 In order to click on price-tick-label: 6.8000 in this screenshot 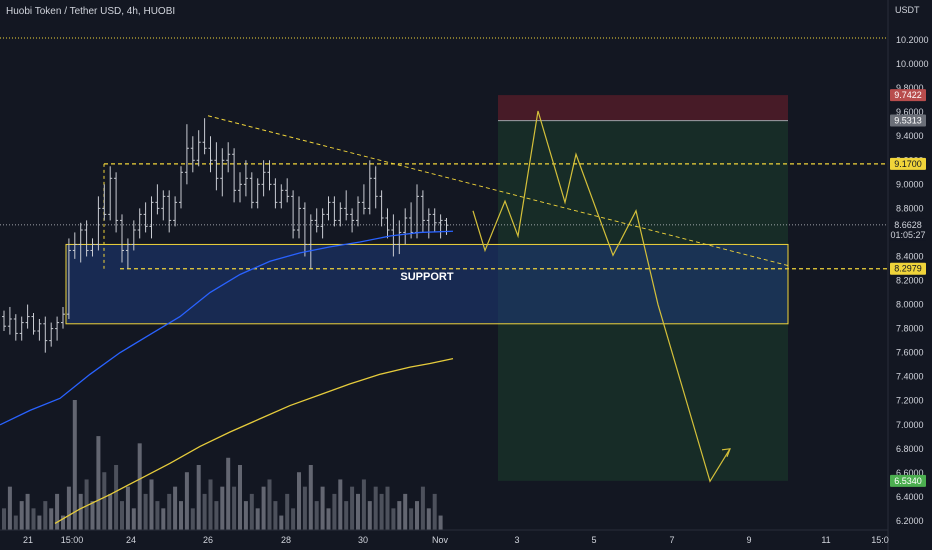, I will do `click(910, 449)`.